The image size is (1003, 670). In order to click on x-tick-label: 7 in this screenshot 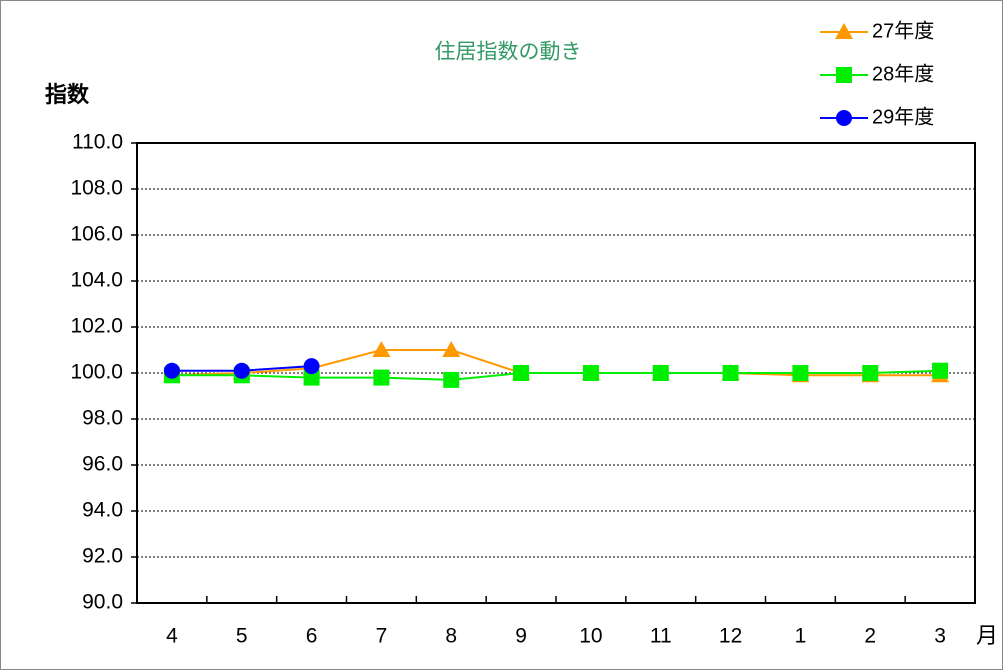, I will do `click(382, 636)`.